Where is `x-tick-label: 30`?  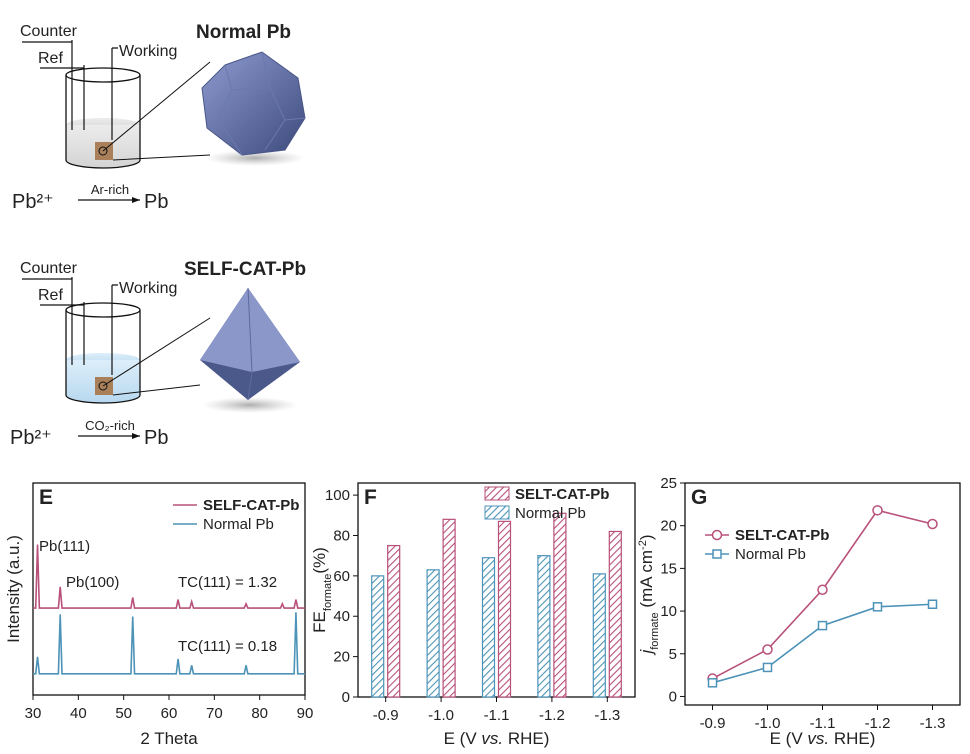 x-tick-label: 30 is located at coordinates (33, 713).